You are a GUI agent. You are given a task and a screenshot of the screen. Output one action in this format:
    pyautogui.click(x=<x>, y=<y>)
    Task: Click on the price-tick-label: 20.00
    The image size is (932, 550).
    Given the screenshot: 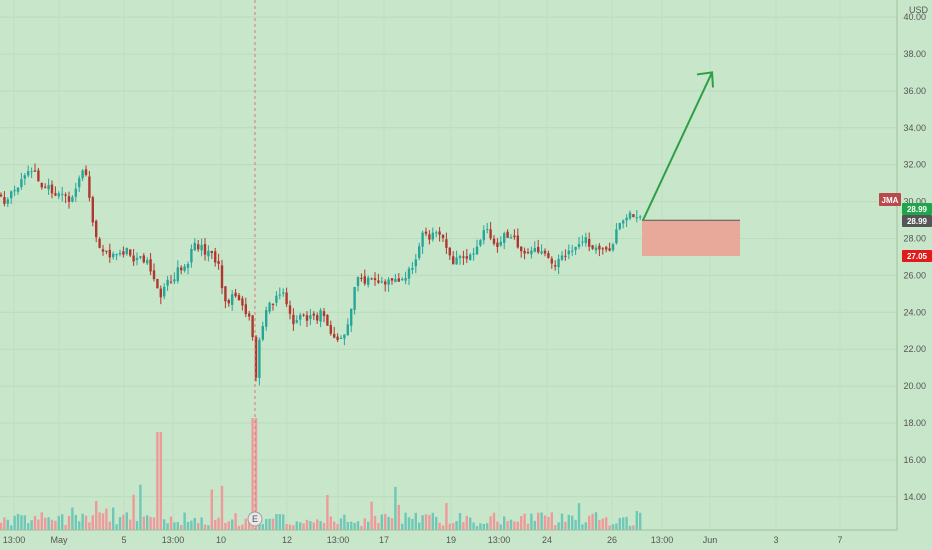 What is the action you would take?
    pyautogui.click(x=914, y=386)
    